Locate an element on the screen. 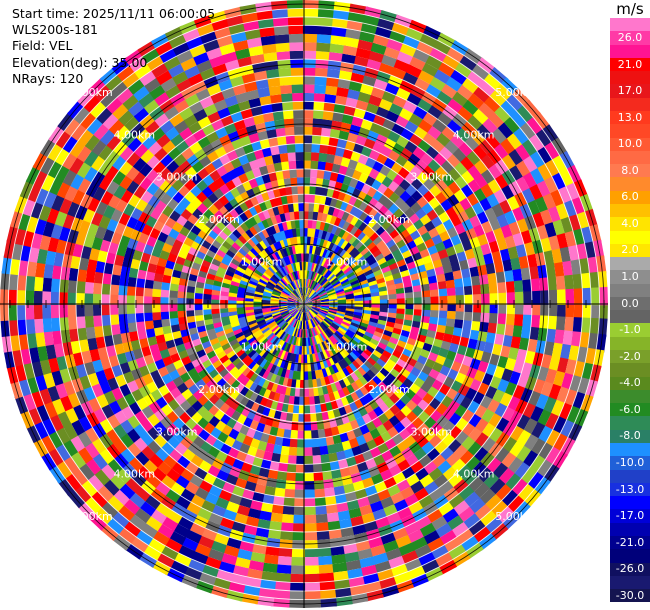 This screenshot has height=610, width=650. colorbar-cell: -13.0 is located at coordinates (630, 489).